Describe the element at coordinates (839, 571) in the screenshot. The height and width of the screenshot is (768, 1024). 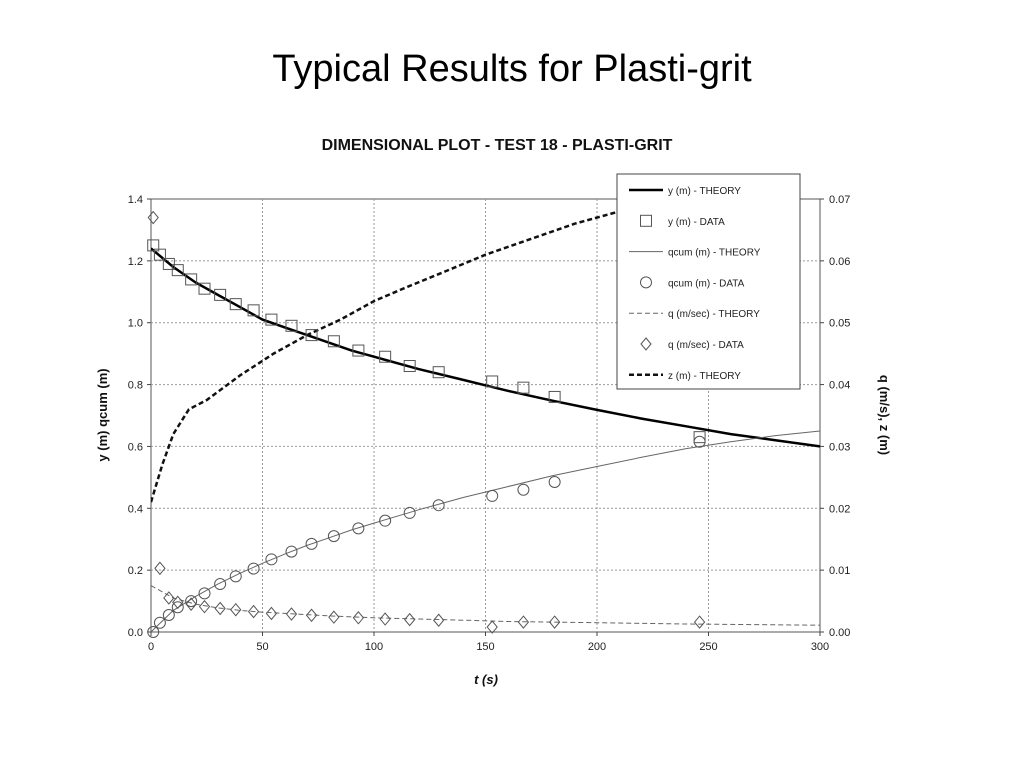
I see `y-right-tick-label: 0.01` at that location.